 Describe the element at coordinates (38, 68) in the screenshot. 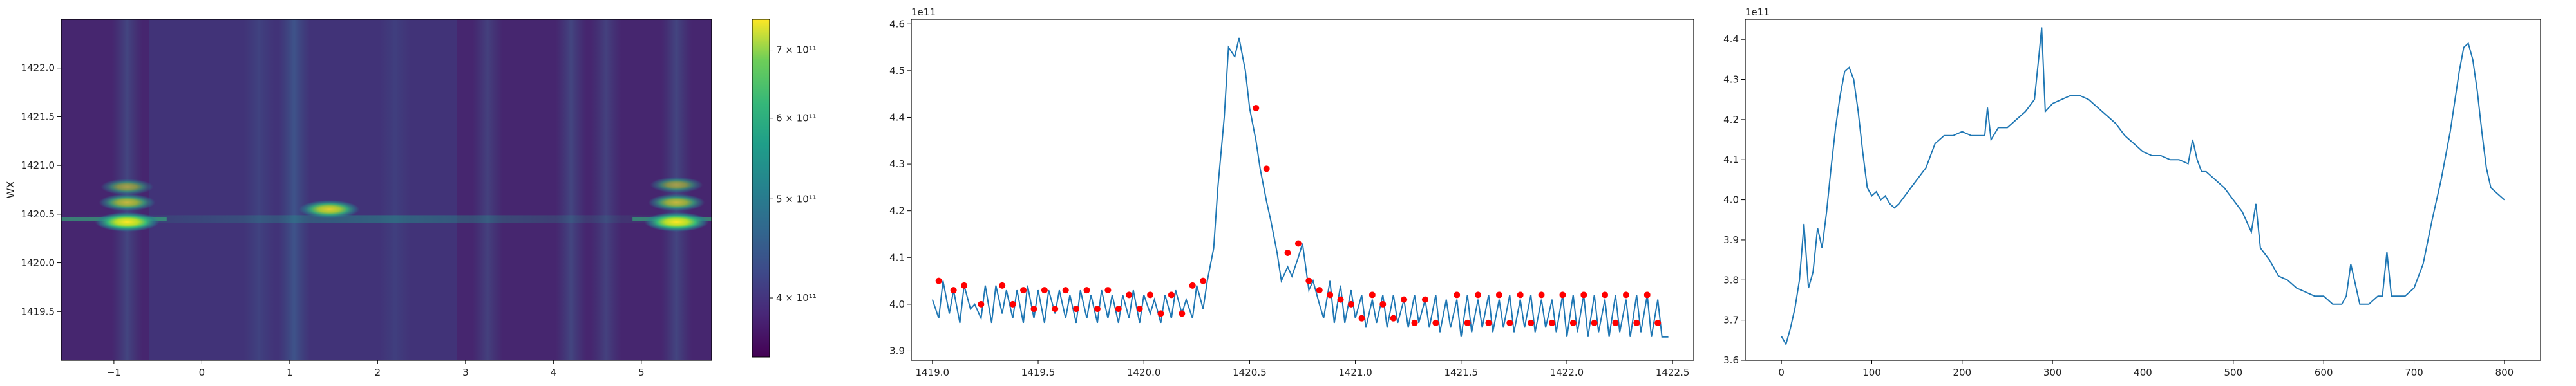

I see `y-tick-label: 1422.0` at that location.